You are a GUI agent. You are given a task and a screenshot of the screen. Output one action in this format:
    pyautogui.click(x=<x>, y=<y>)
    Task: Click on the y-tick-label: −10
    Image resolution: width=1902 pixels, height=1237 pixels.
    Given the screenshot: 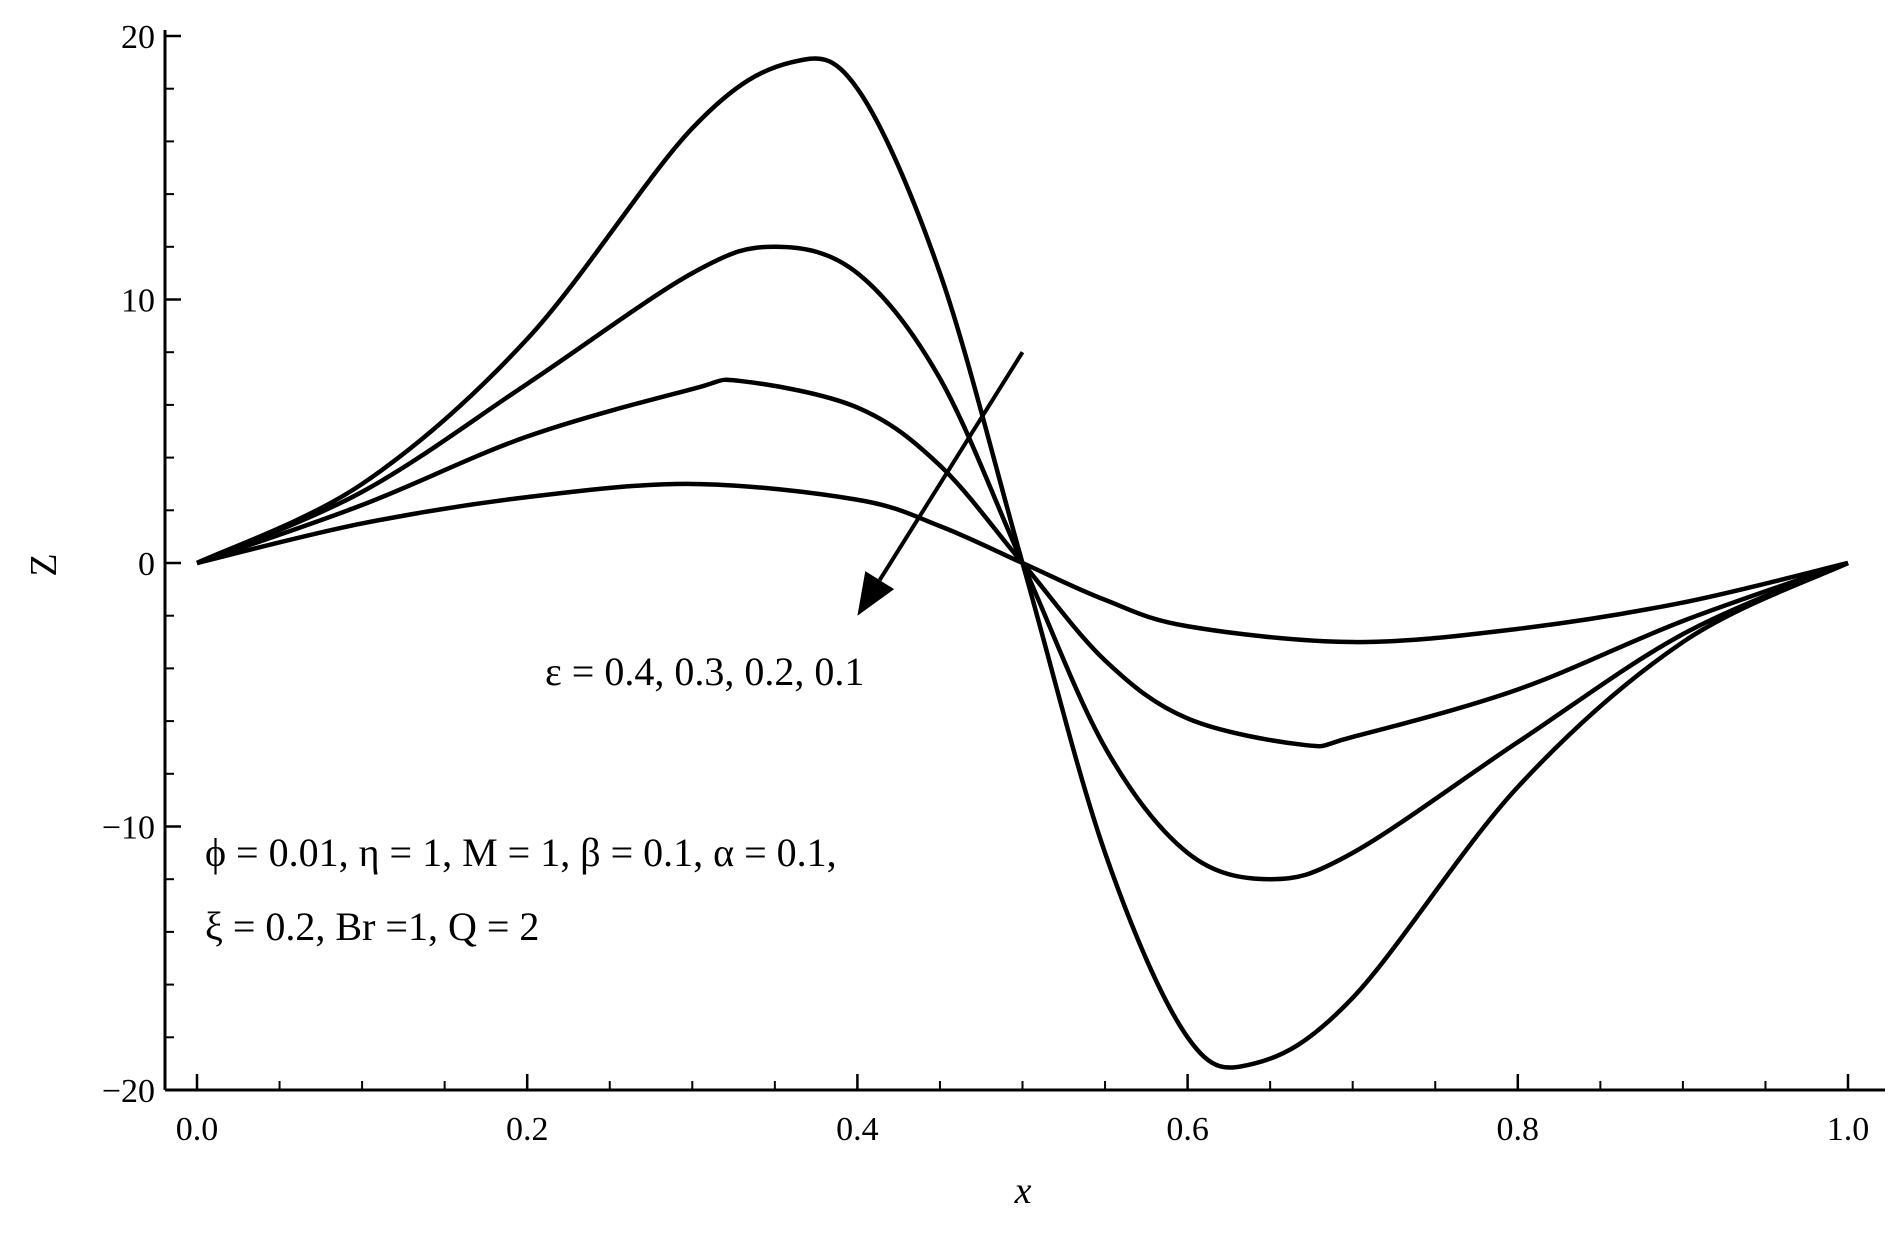 What is the action you would take?
    pyautogui.click(x=128, y=828)
    